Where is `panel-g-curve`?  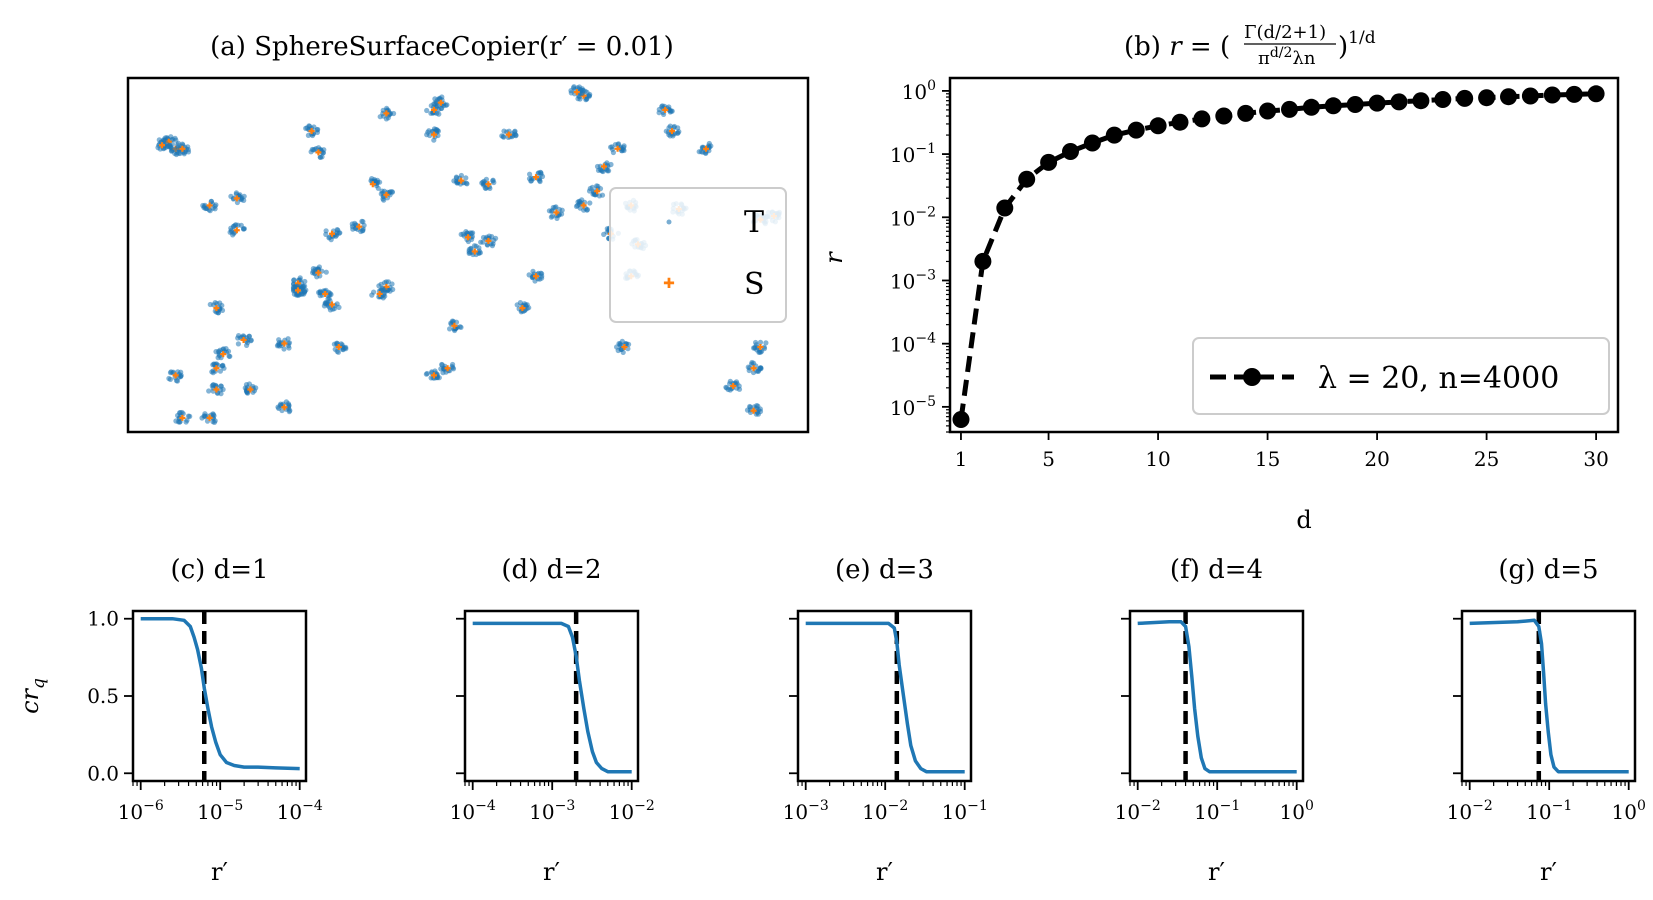 panel-g-curve is located at coordinates (1549, 696).